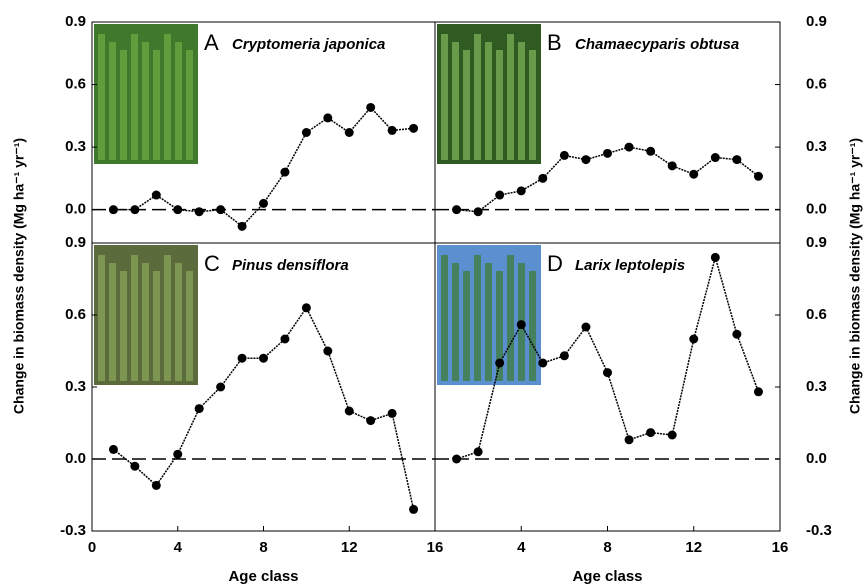 The width and height of the screenshot is (868, 585). What do you see at coordinates (607, 576) in the screenshot?
I see `x-axis-label: Age class` at bounding box center [607, 576].